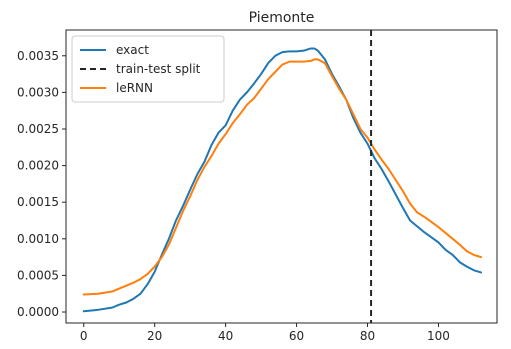 This screenshot has width=511, height=349. Describe the element at coordinates (38, 312) in the screenshot. I see `y-tick-label: 0.0000` at that location.